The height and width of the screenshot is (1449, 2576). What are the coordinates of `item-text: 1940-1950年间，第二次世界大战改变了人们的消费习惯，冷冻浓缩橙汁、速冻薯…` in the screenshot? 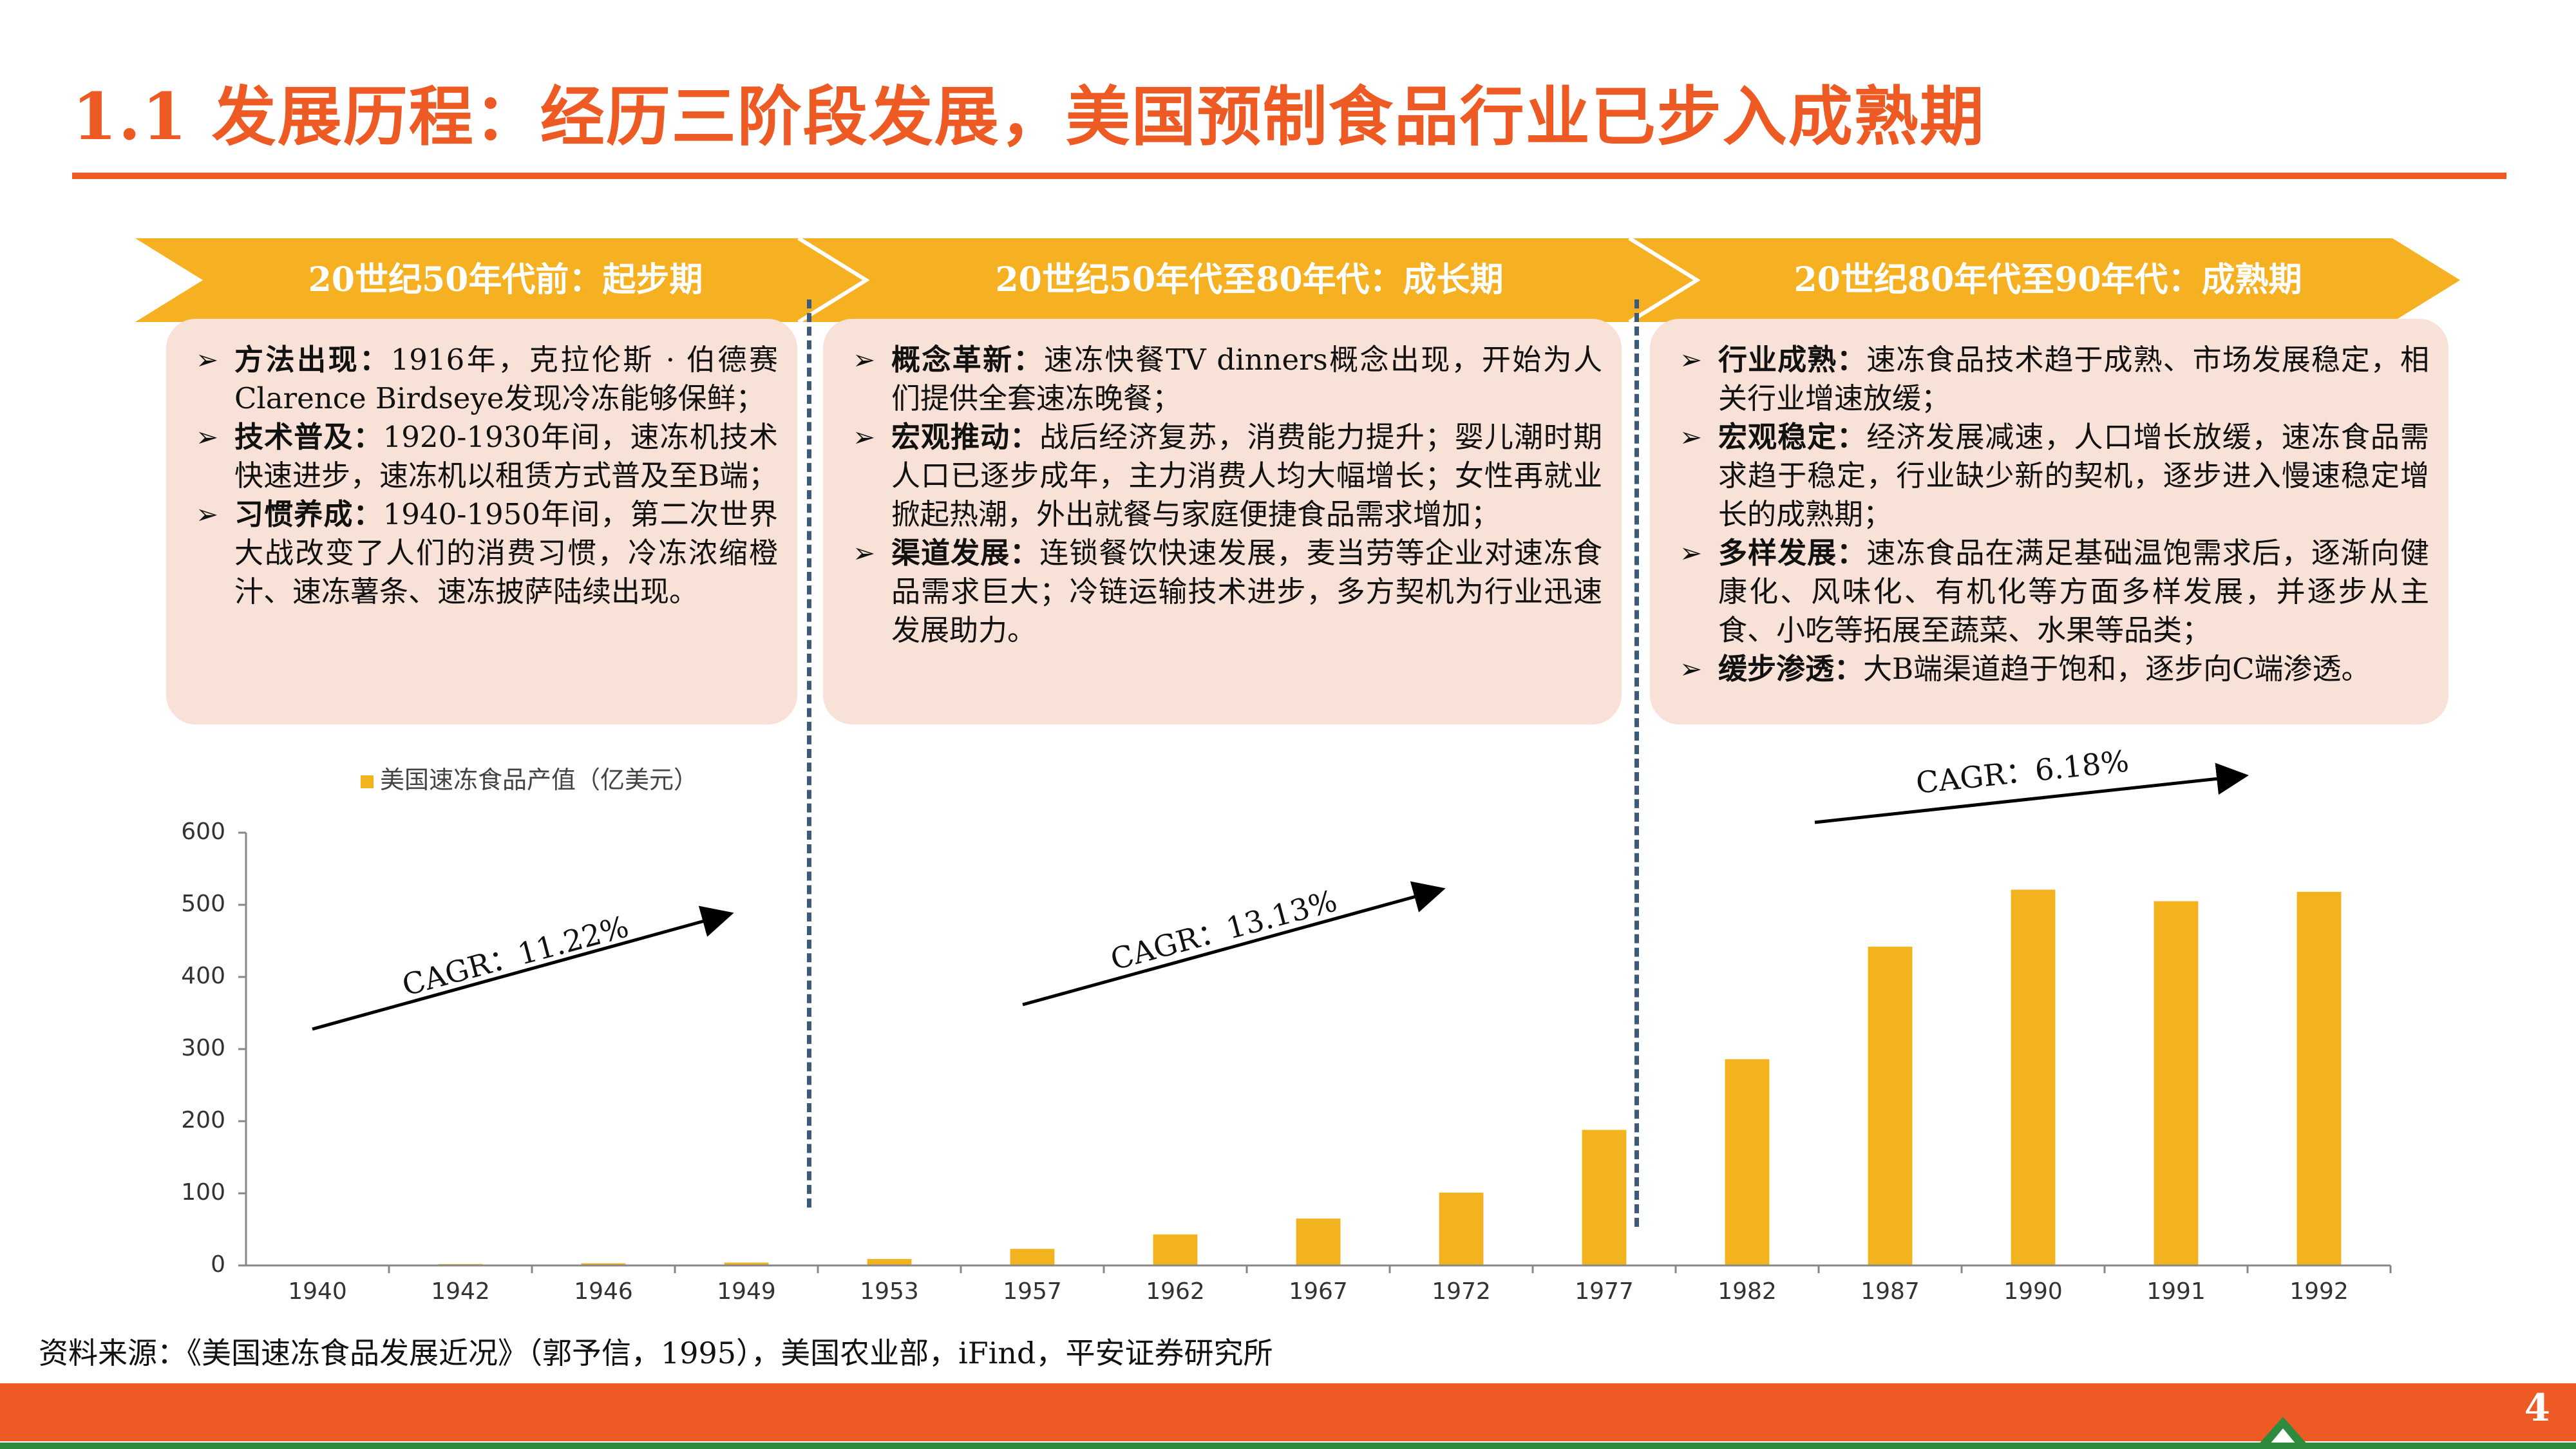 It's located at (506, 553).